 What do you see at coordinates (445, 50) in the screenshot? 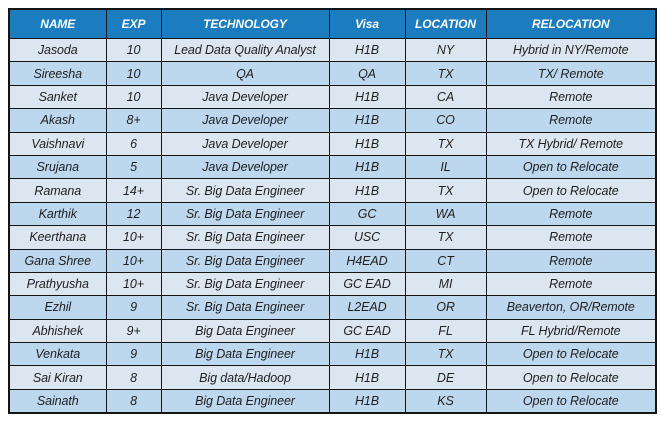
I see `cell-location: NY` at bounding box center [445, 50].